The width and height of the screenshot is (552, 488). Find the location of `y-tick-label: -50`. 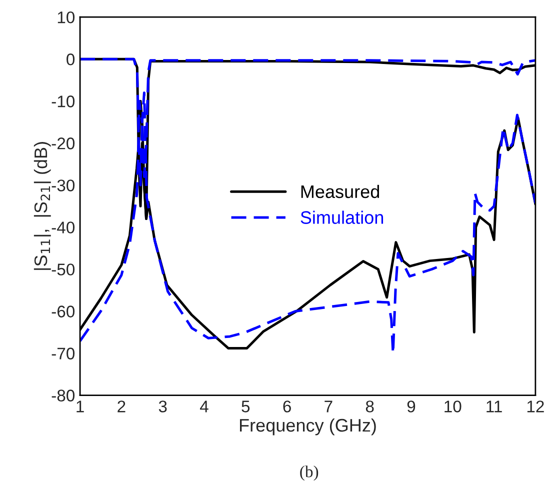

y-tick-label: -50 is located at coordinates (63, 270).